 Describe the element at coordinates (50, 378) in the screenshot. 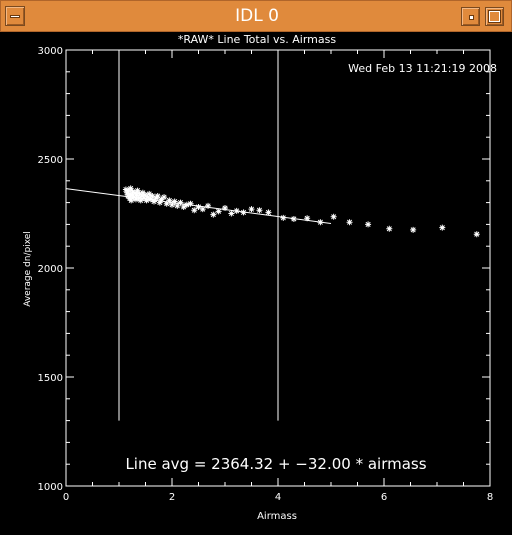

I see `y-tick-label: 1500` at that location.